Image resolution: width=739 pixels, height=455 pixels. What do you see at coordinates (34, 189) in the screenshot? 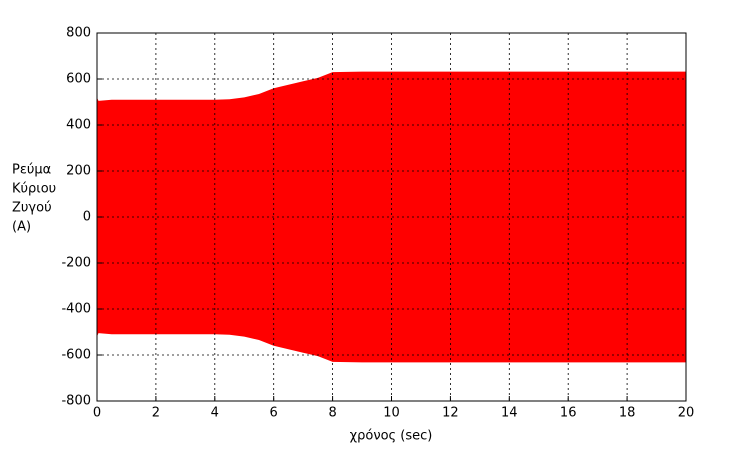
I see `y-axis-label: Κύριου` at bounding box center [34, 189].